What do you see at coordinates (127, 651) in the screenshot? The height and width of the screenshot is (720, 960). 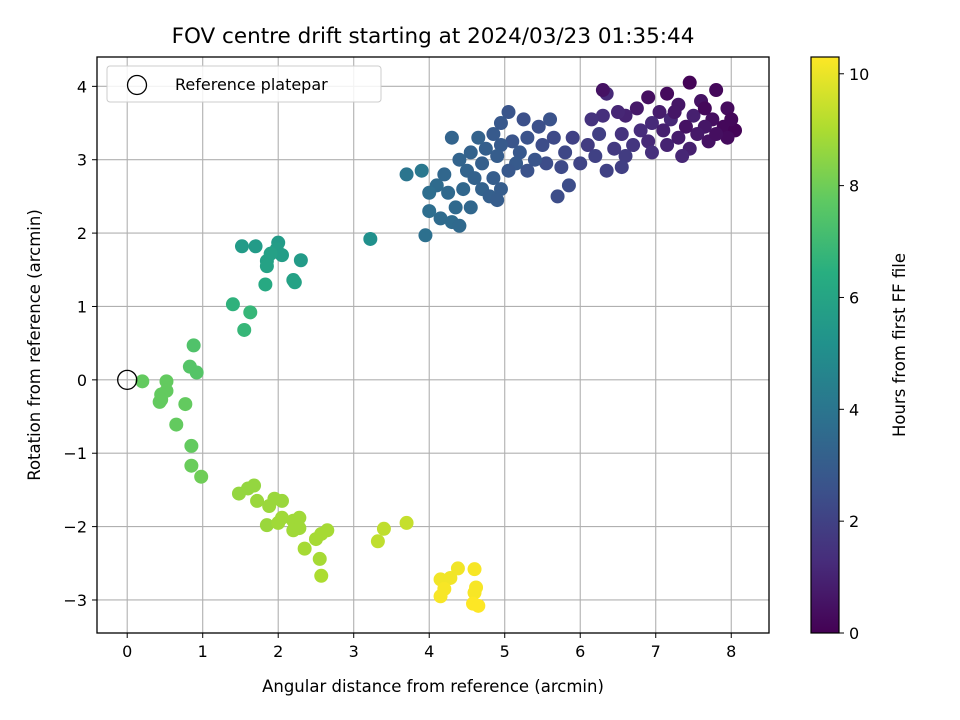 I see `x-tick-label: 0` at bounding box center [127, 651].